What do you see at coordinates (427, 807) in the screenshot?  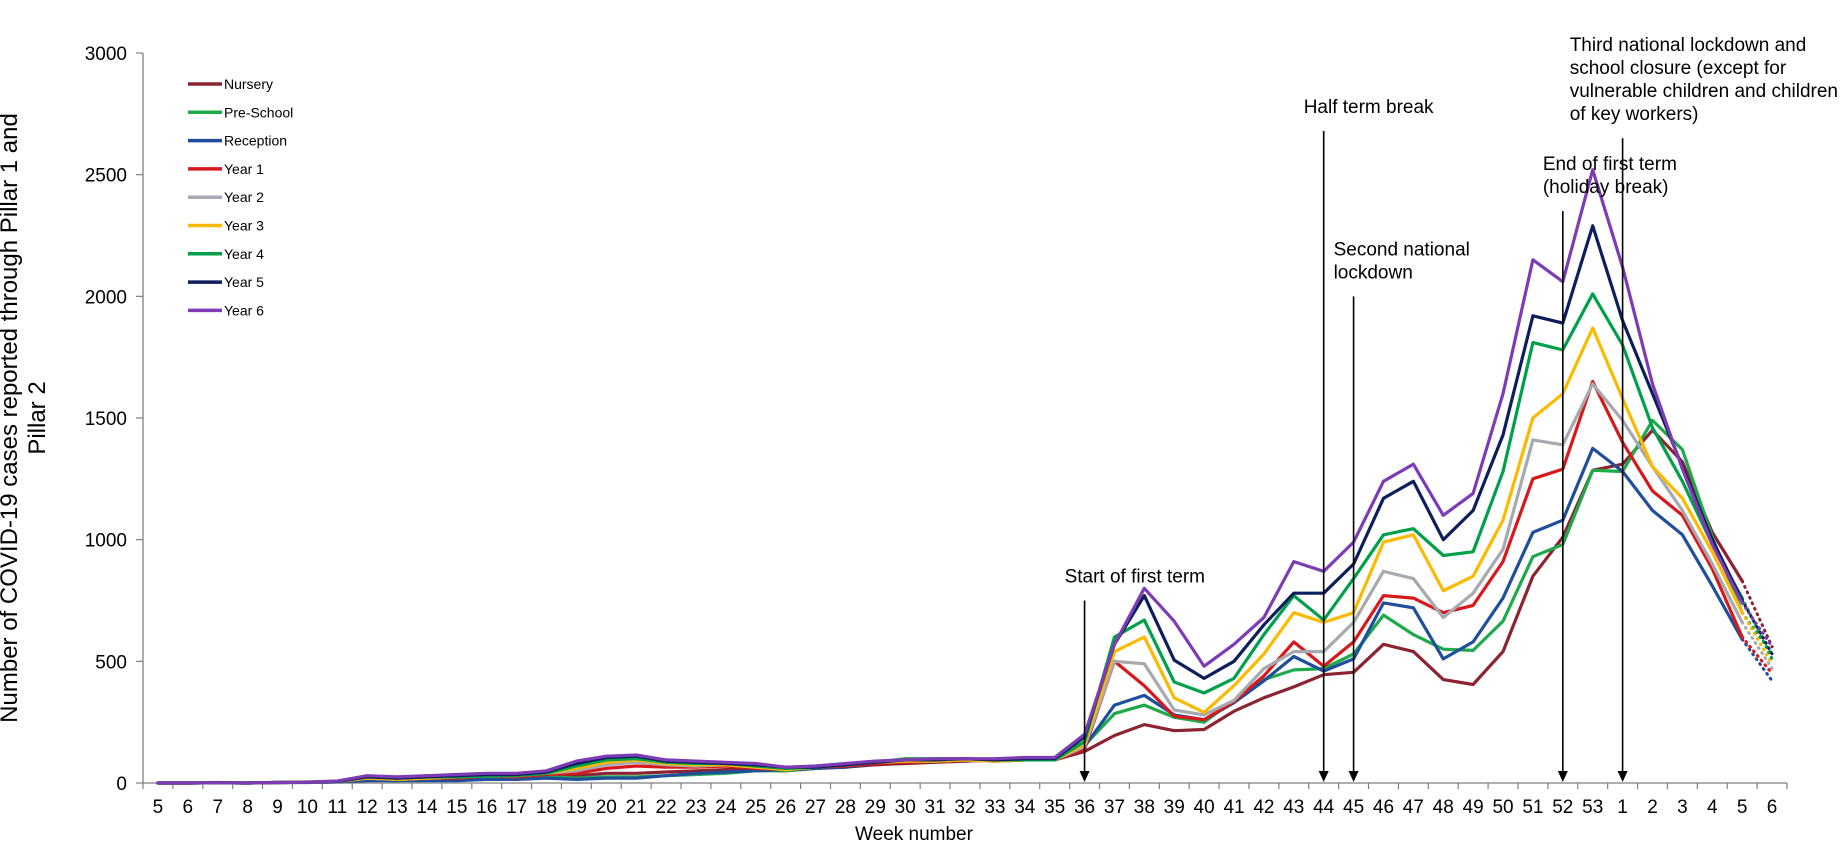 I see `x-tick-label: 14` at bounding box center [427, 807].